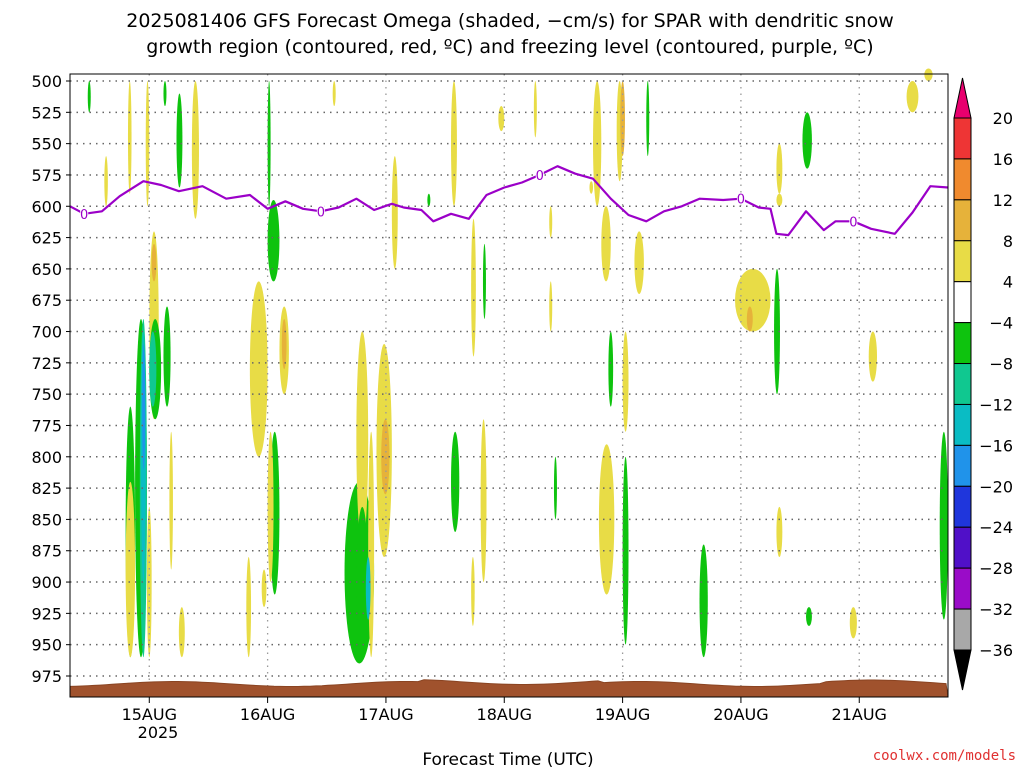 The width and height of the screenshot is (1024, 768). I want to click on y-tick-label: 975, so click(46, 676).